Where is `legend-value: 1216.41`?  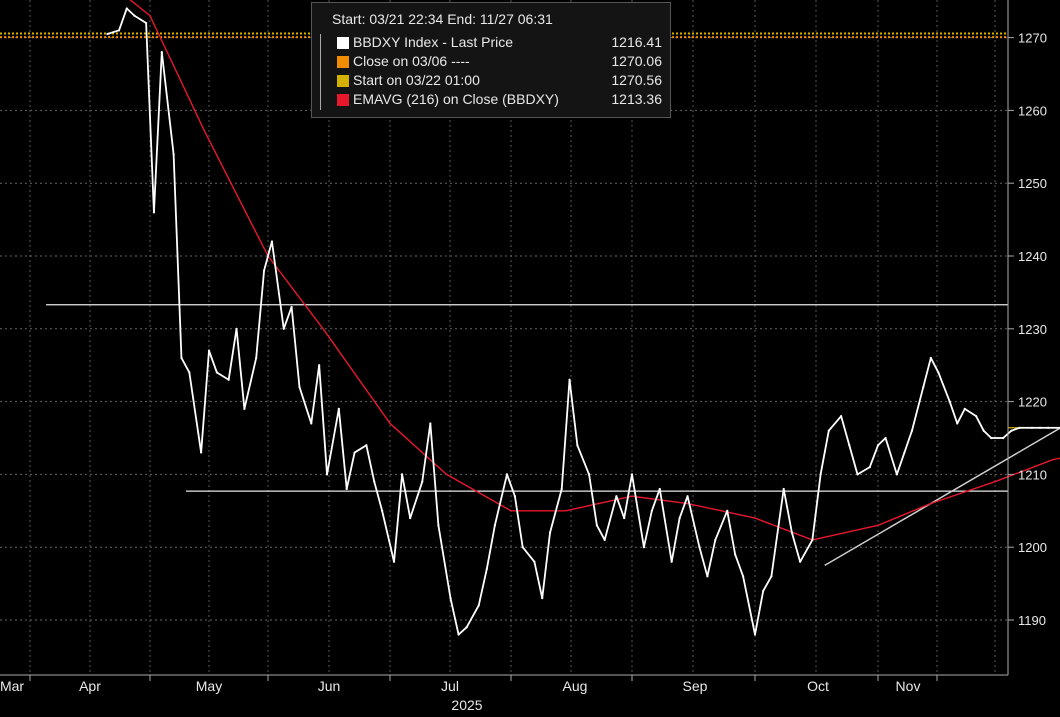 legend-value: 1216.41 is located at coordinates (636, 42).